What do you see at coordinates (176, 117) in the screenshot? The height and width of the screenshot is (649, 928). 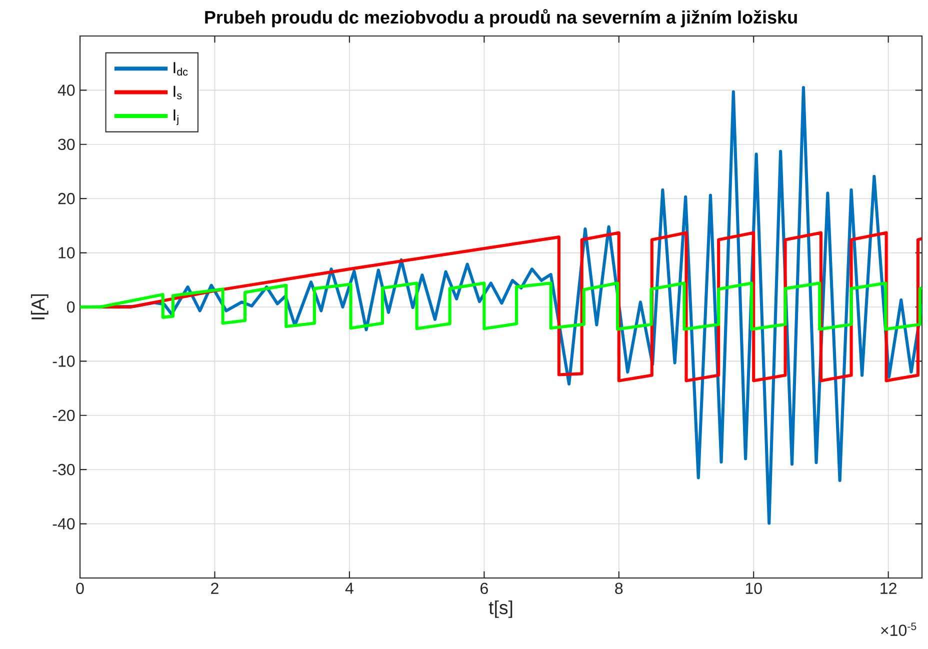 I see `legend-label: I$_{j}$` at bounding box center [176, 117].